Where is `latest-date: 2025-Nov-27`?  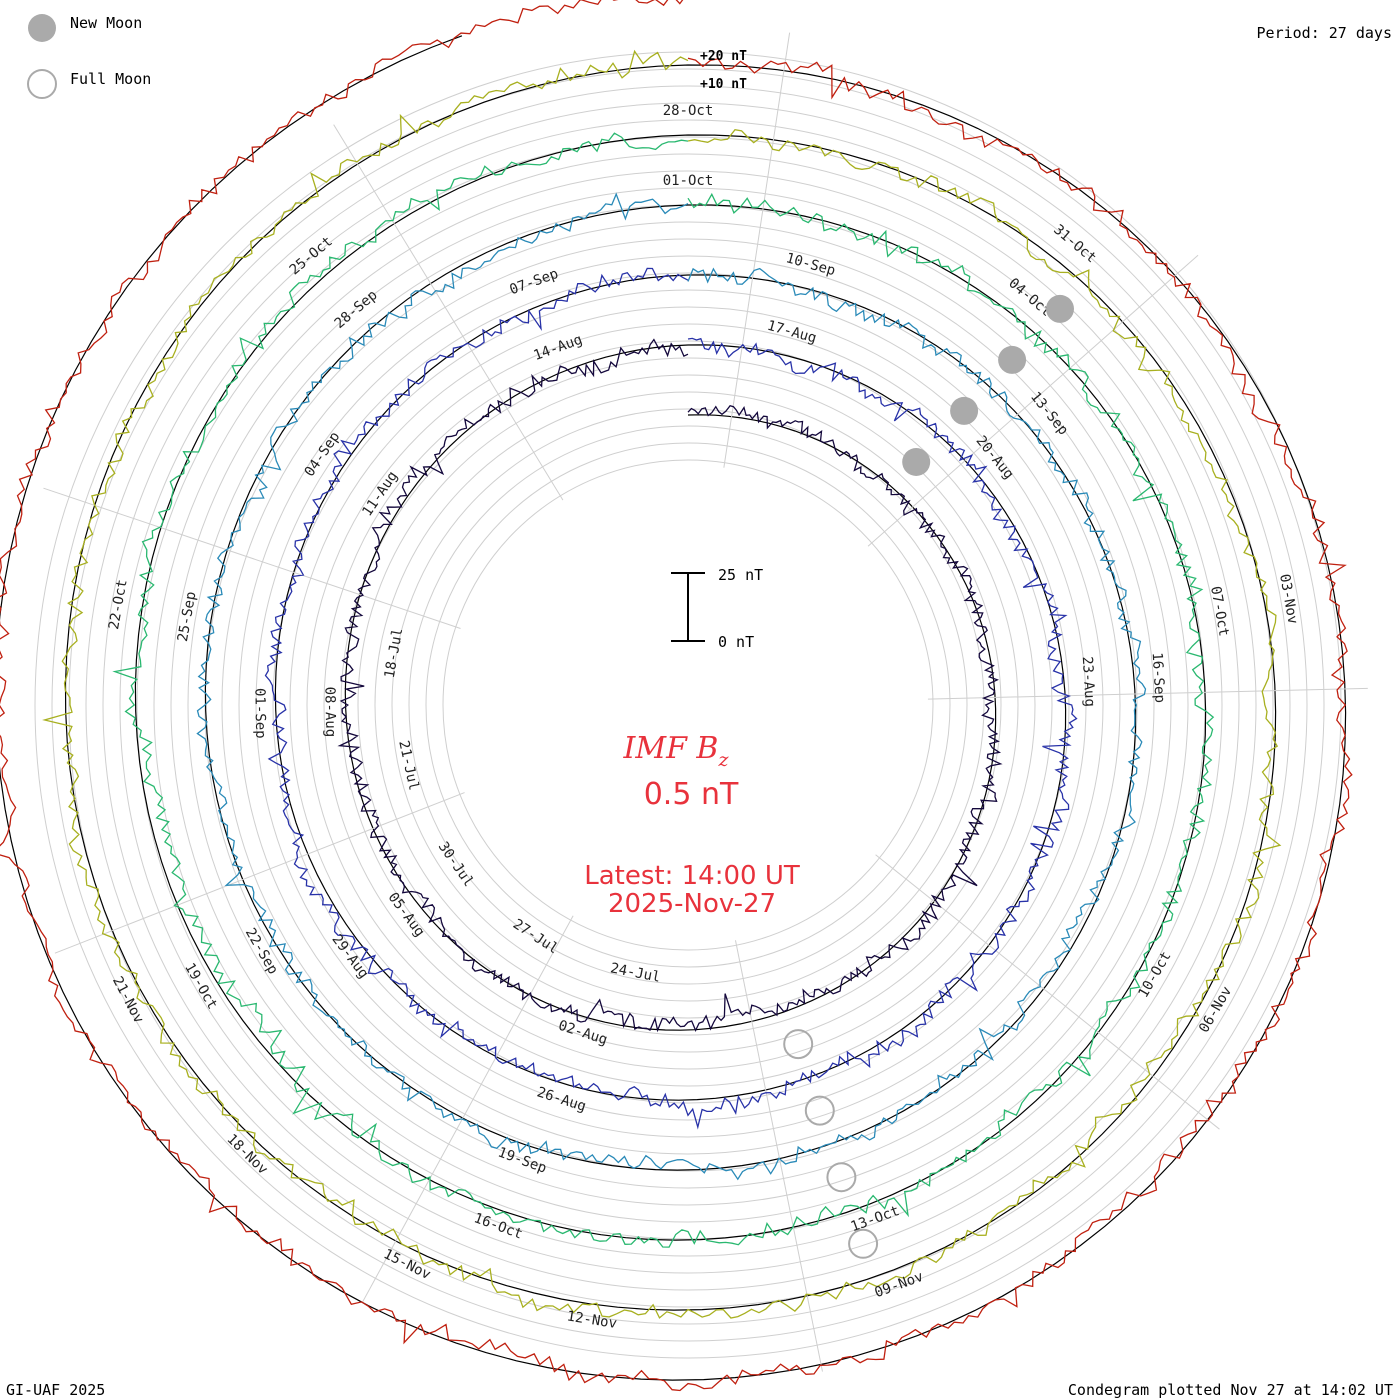 latest-date: 2025-Nov-27 is located at coordinates (692, 904).